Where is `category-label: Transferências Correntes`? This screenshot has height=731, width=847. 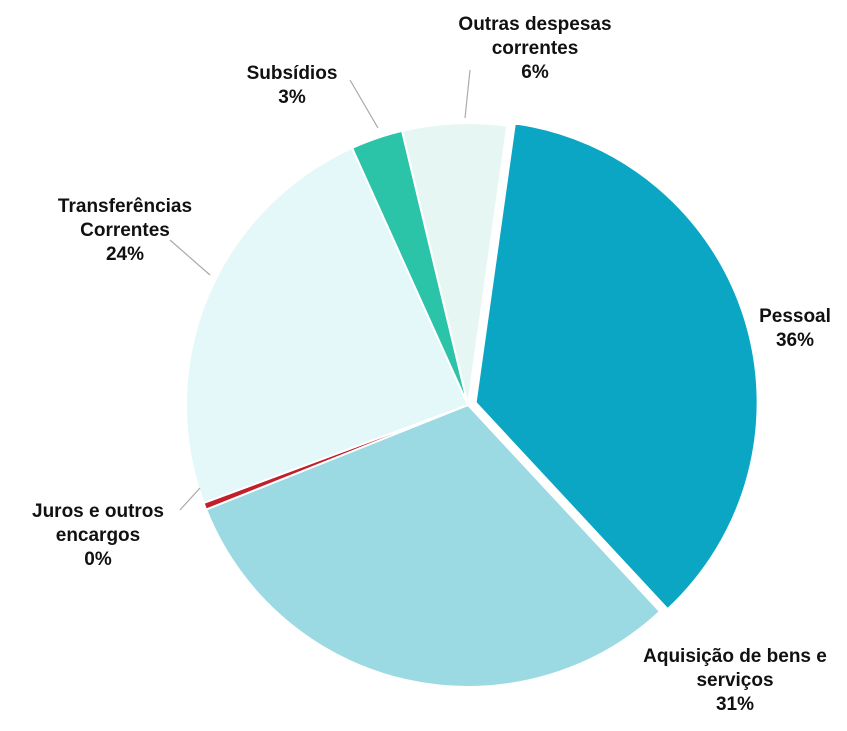 category-label: Transferências Correntes is located at coordinates (125, 218).